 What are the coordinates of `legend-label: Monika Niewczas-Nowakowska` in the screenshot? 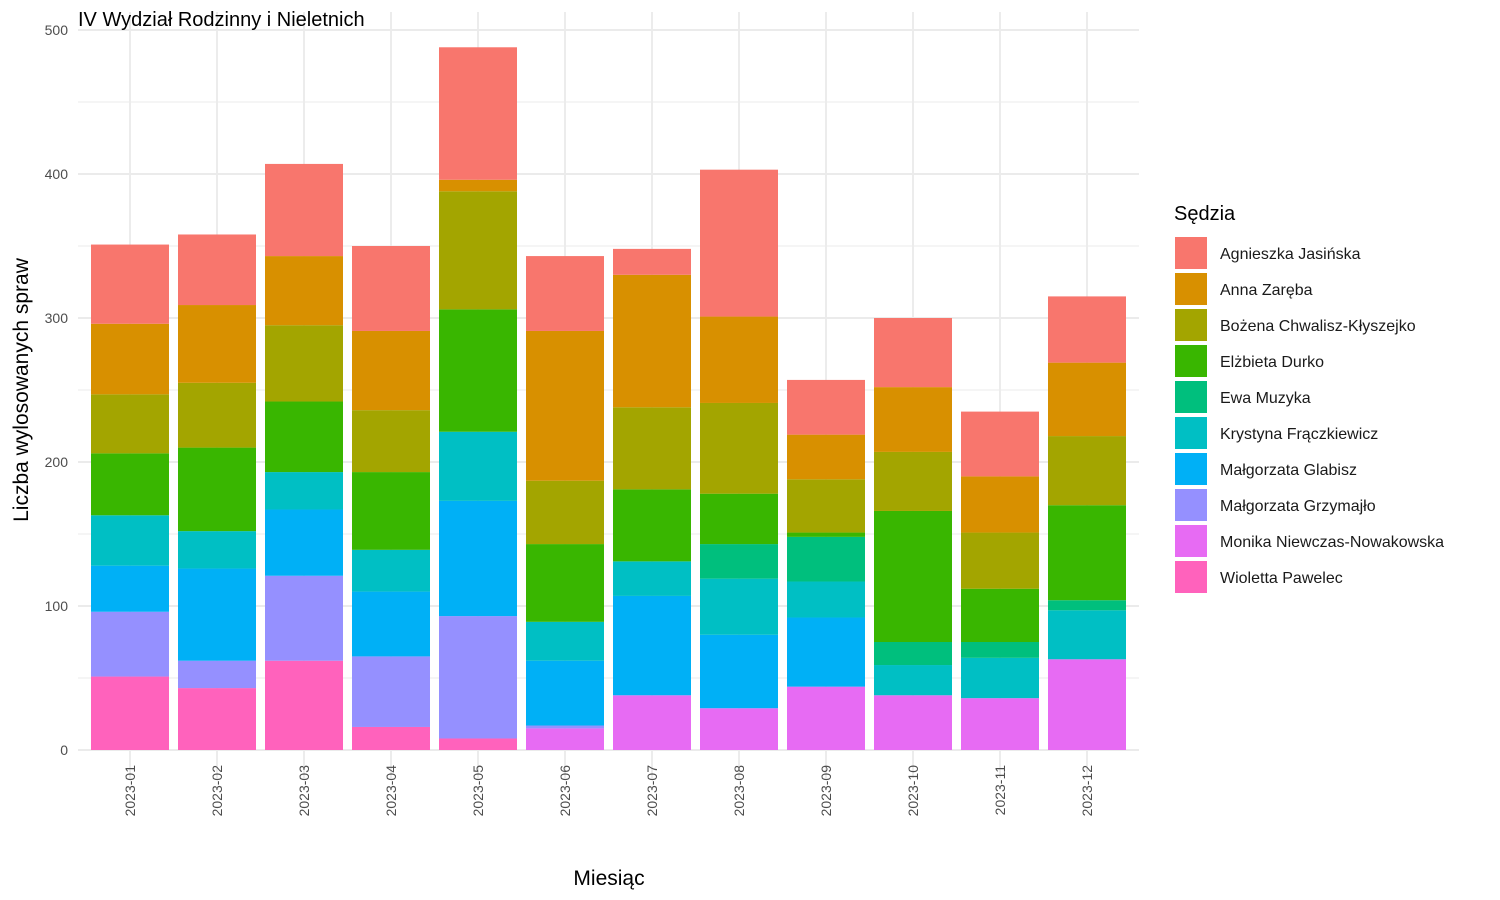 It's located at (1332, 542).